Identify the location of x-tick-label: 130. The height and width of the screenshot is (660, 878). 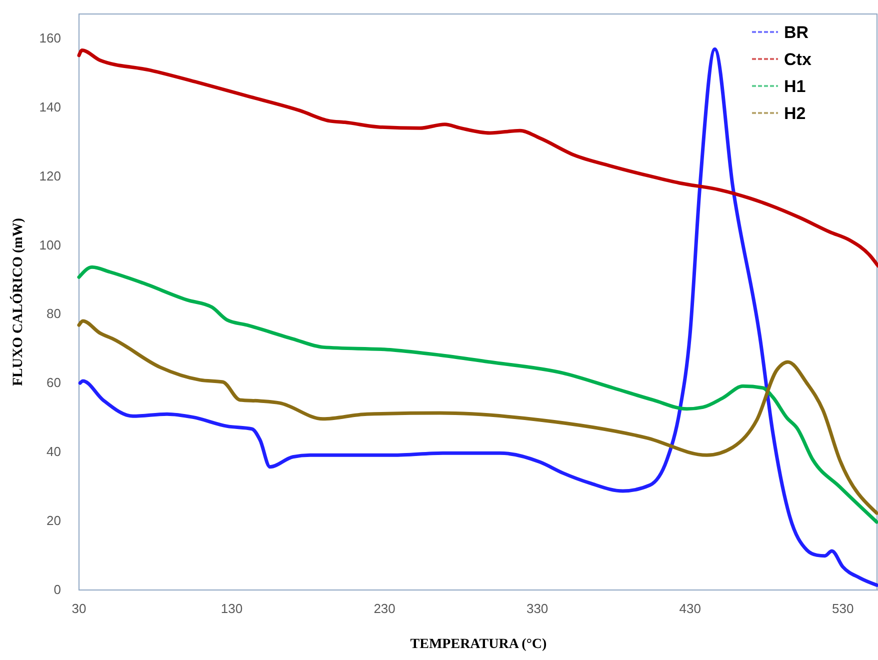
(231, 608).